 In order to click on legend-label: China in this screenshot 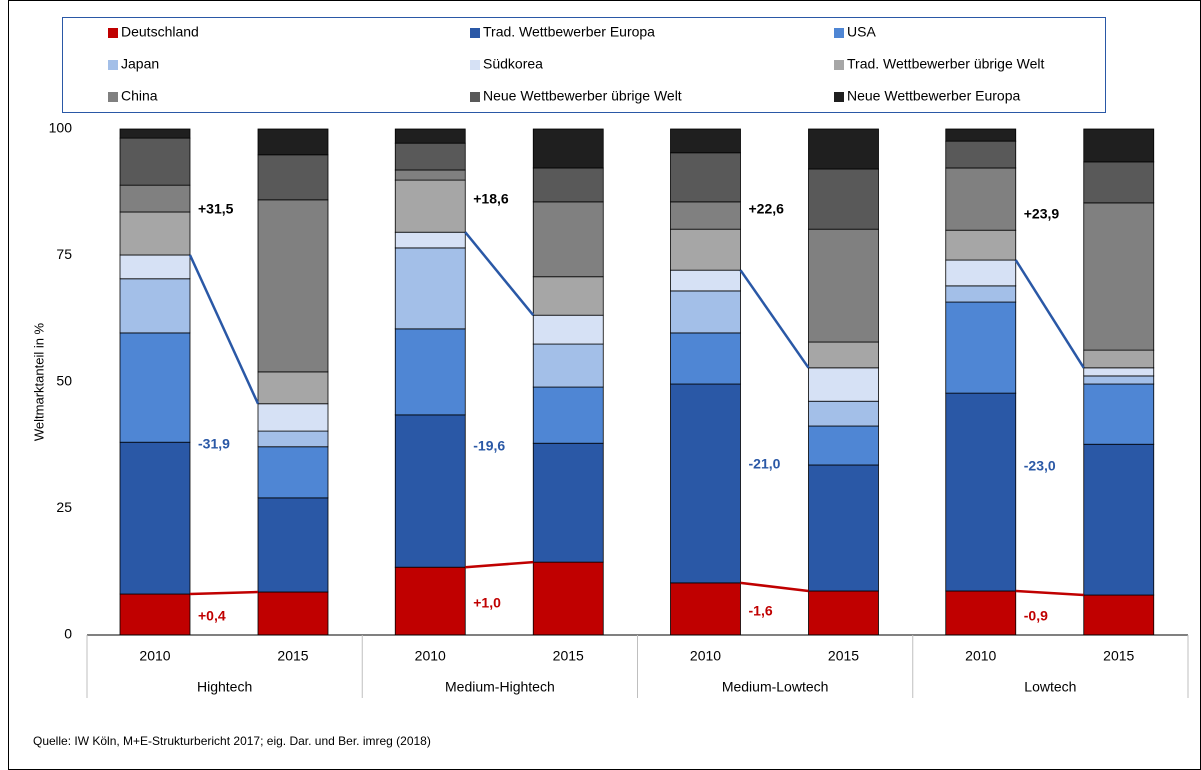, I will do `click(139, 96)`.